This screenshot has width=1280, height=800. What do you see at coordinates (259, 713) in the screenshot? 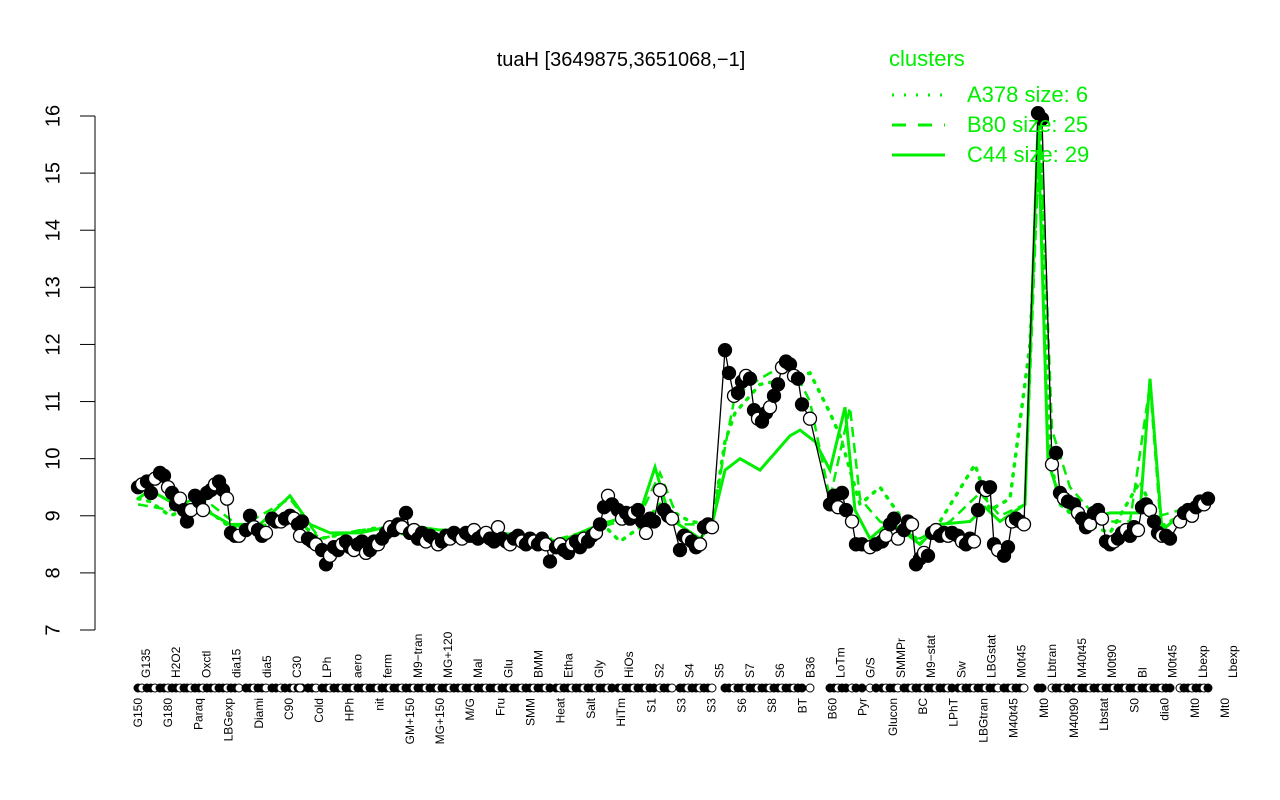
I see `x-tick-label-bottom: Diami` at bounding box center [259, 713].